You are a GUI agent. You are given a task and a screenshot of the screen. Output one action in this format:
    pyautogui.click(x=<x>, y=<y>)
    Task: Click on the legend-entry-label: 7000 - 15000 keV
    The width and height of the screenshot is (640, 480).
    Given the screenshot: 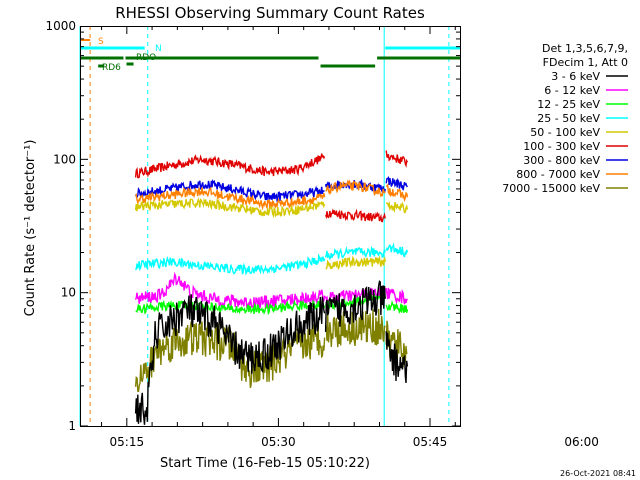 What is the action you would take?
    pyautogui.click(x=551, y=188)
    